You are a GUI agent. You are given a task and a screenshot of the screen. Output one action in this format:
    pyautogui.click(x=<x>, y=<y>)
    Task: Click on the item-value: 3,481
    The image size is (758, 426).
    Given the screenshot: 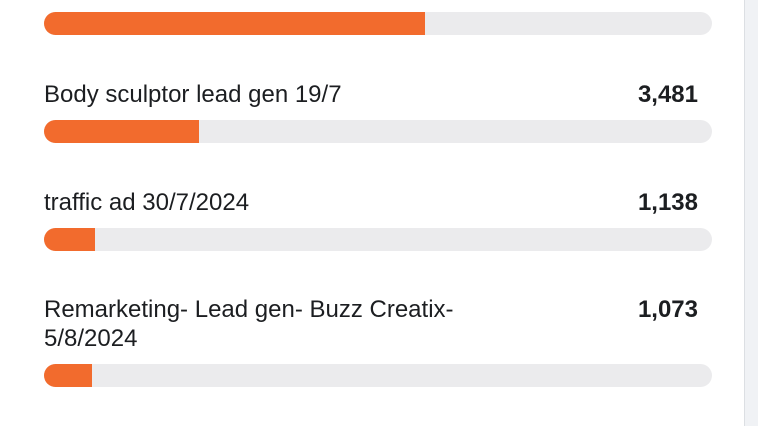 What is the action you would take?
    pyautogui.click(x=667, y=94)
    